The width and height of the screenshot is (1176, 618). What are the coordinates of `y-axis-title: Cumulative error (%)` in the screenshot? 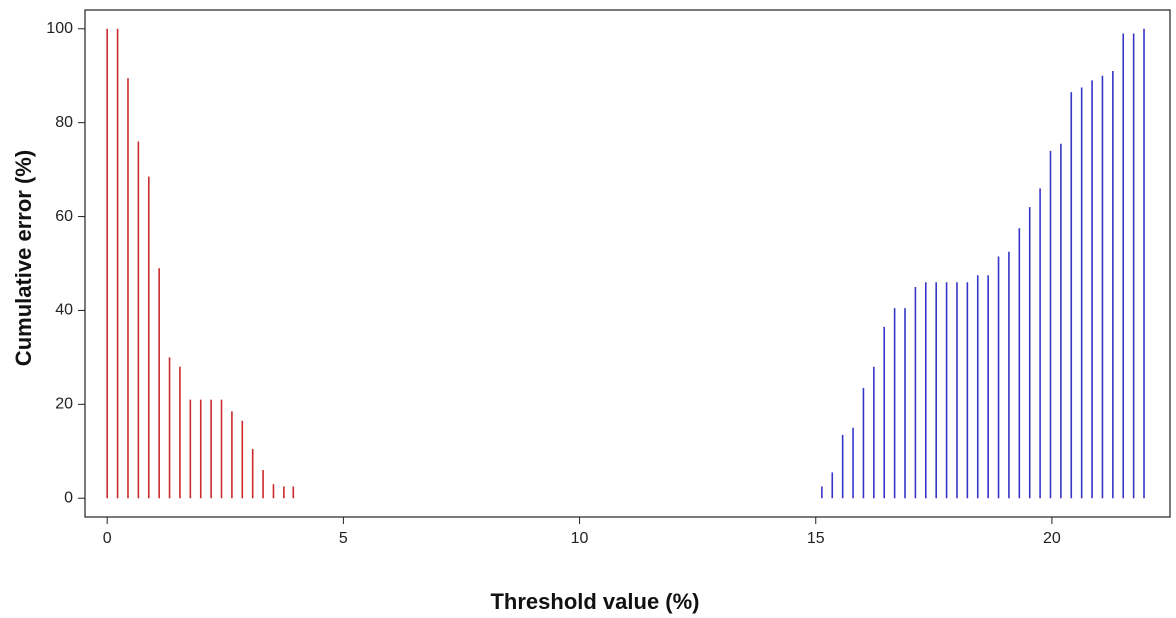 It's located at (23, 258).